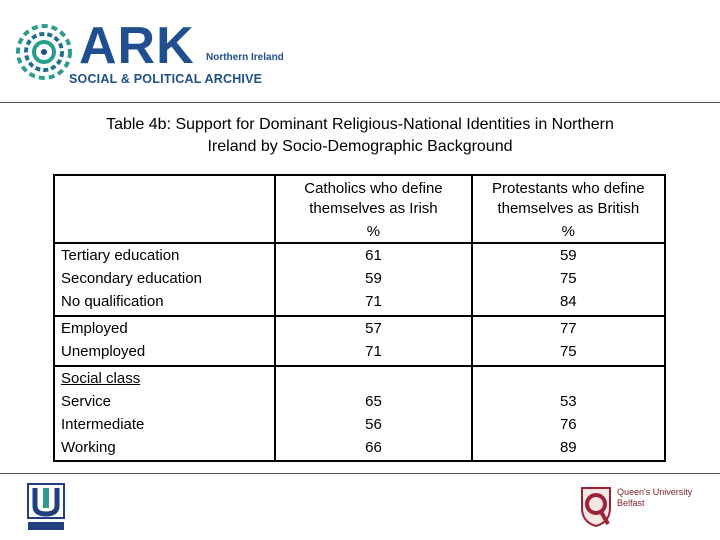 The image size is (720, 540). What do you see at coordinates (360, 102) in the screenshot?
I see `top-divider` at bounding box center [360, 102].